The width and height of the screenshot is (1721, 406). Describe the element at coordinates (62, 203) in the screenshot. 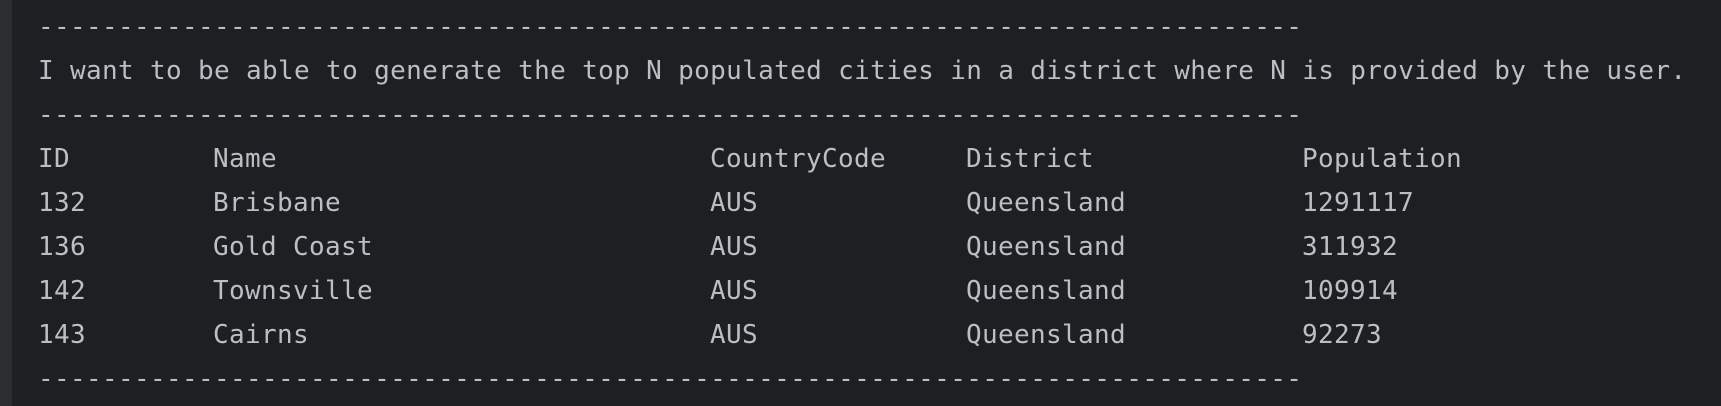

I see `cell-id: 132` at that location.